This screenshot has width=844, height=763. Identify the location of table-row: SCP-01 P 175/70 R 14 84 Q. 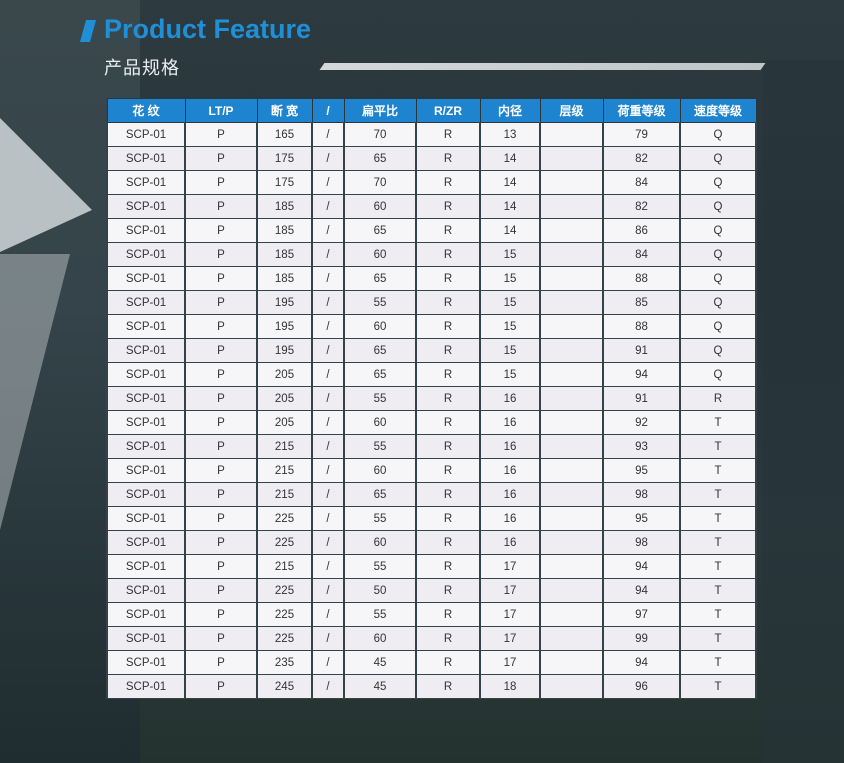
(431, 182).